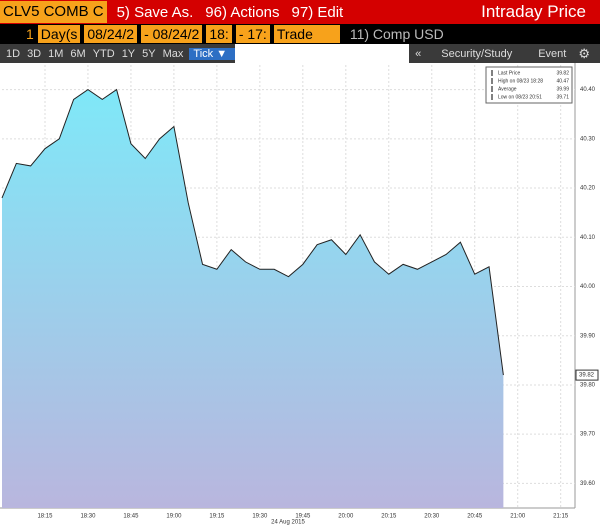 This screenshot has width=600, height=526. I want to click on x-tick-label: 20:30, so click(432, 517).